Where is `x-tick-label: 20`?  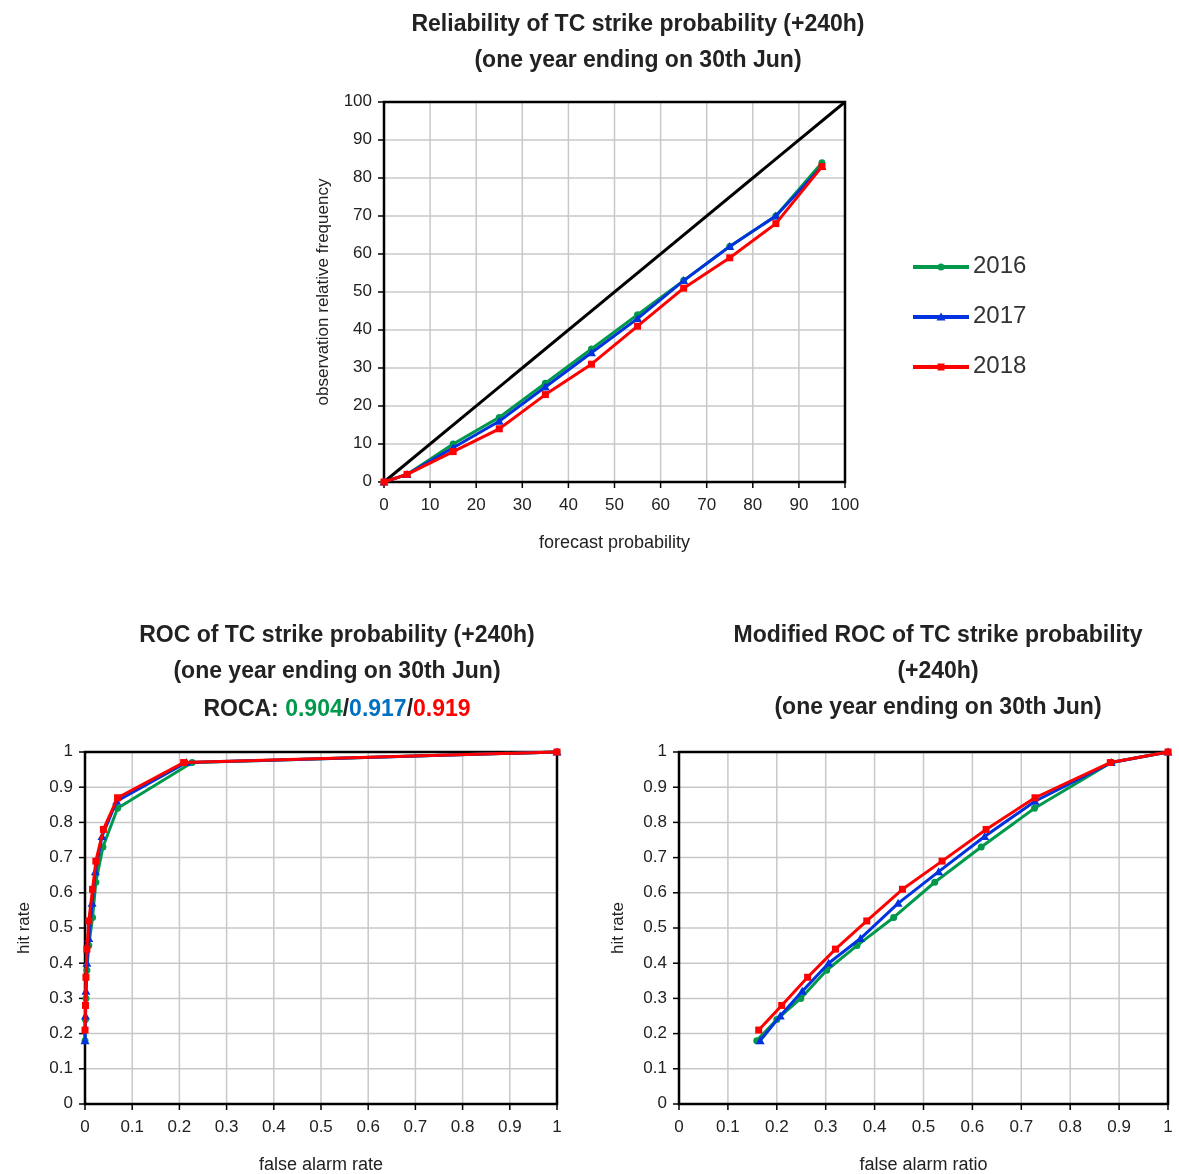
x-tick-label: 20 is located at coordinates (476, 504).